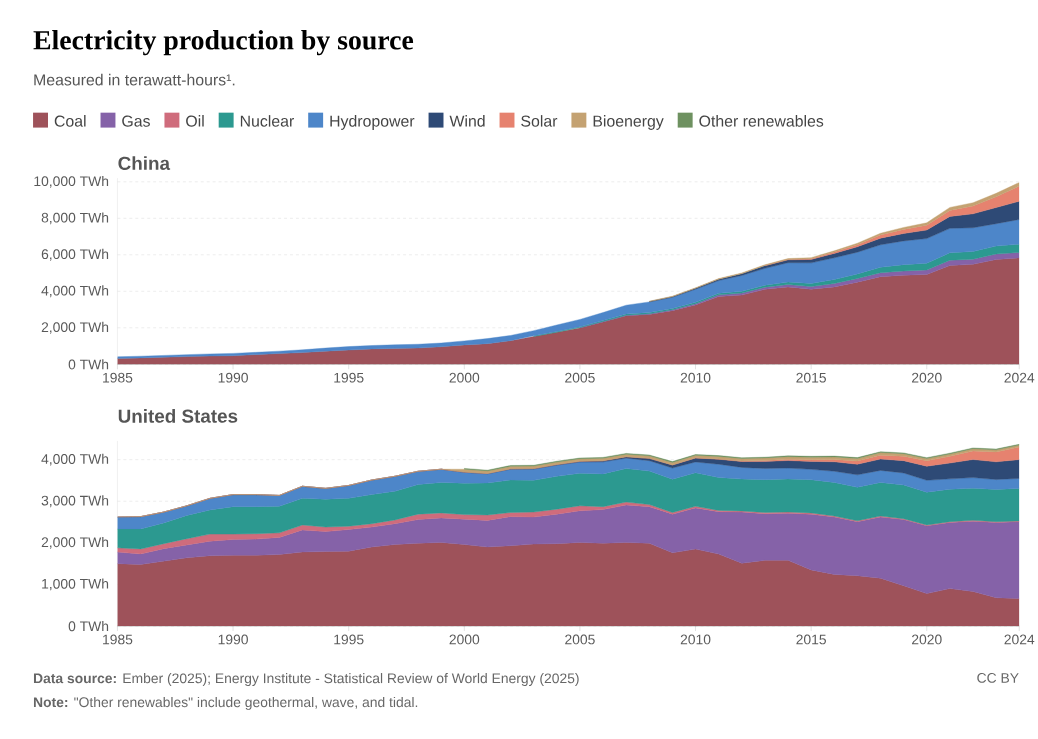 This screenshot has height=739, width=1038. Describe the element at coordinates (75, 501) in the screenshot. I see `y-tick-label: 3,000 TWh` at that location.